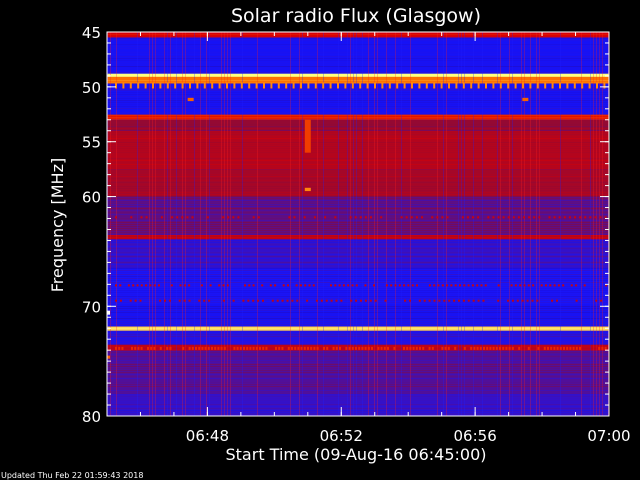 The width and height of the screenshot is (640, 480). What do you see at coordinates (91, 33) in the screenshot?
I see `y-tick-label: 45` at bounding box center [91, 33].